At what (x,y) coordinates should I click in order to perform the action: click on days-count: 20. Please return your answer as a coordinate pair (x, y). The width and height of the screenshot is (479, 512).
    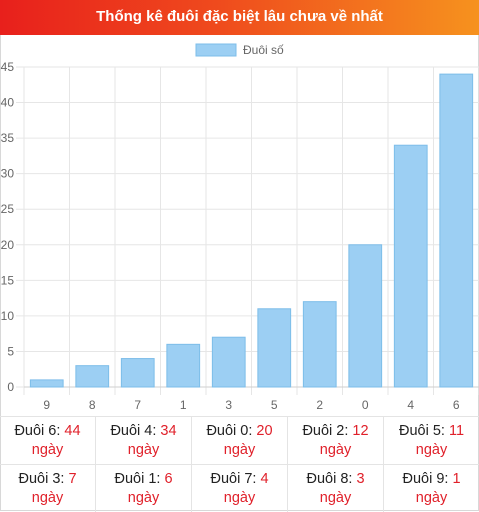
    Looking at the image, I should click on (264, 431).